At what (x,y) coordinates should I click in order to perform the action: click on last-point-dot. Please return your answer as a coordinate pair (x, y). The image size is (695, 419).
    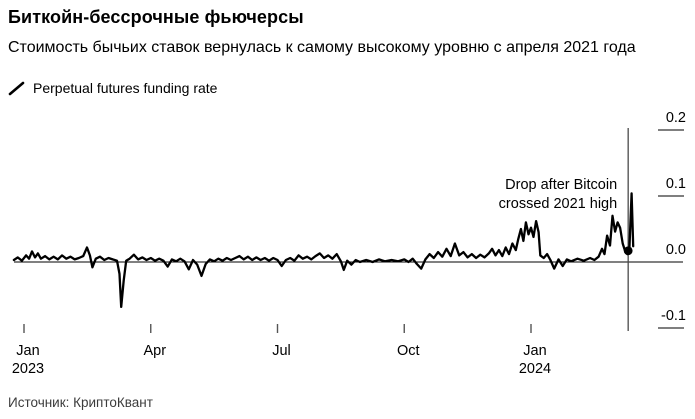
    Looking at the image, I should click on (628, 251).